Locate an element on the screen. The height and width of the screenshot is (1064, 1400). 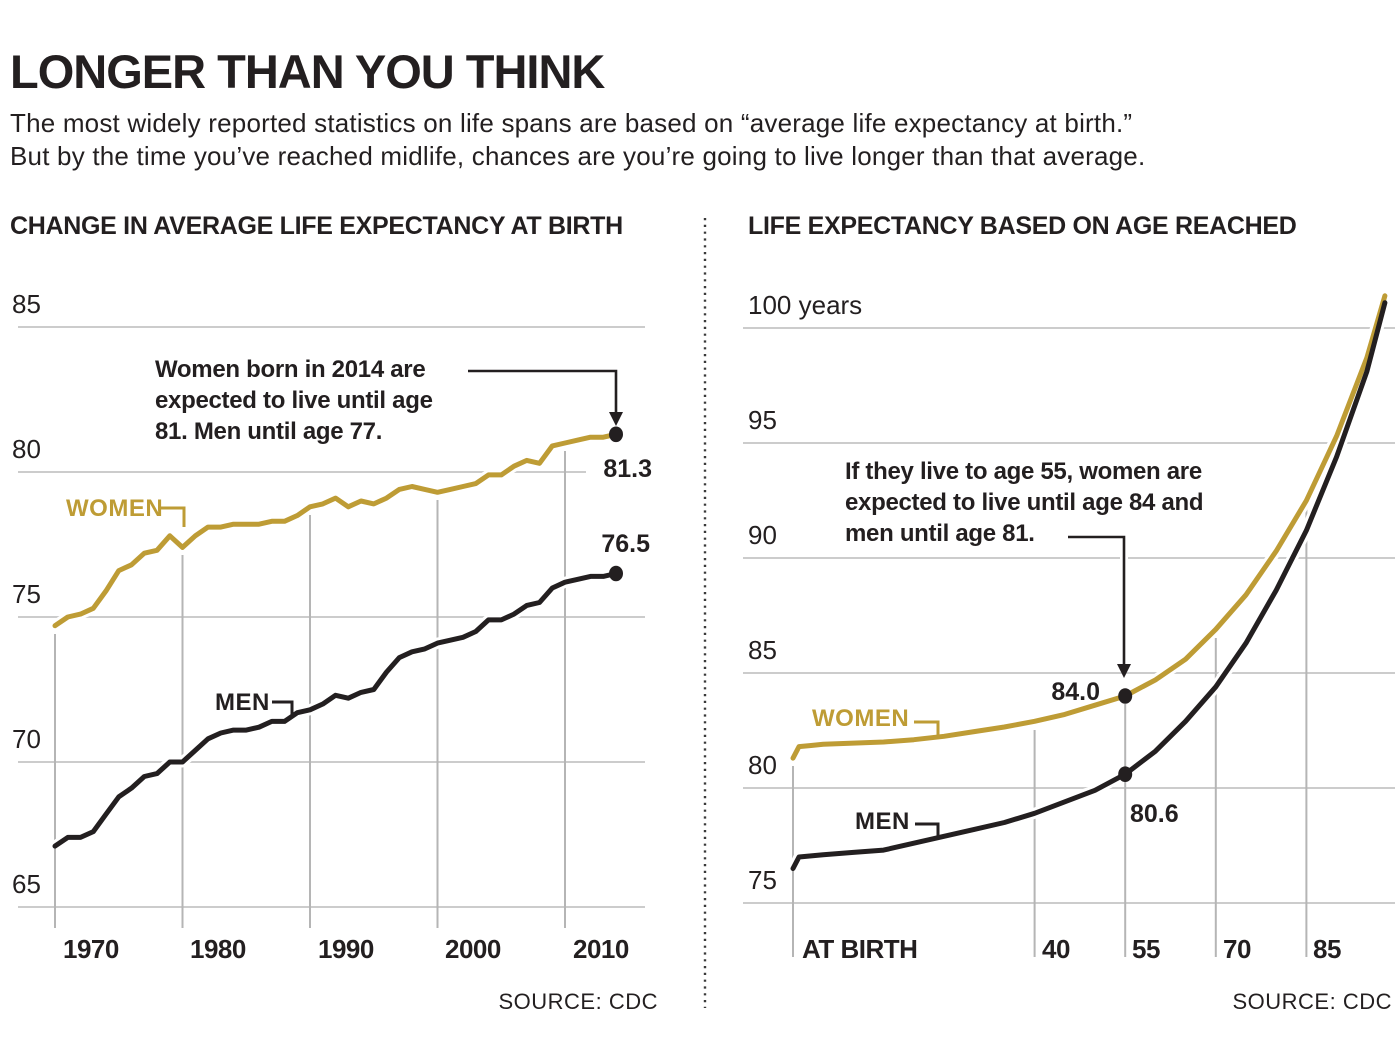
left-x-tick-2010: 2010 is located at coordinates (601, 949).